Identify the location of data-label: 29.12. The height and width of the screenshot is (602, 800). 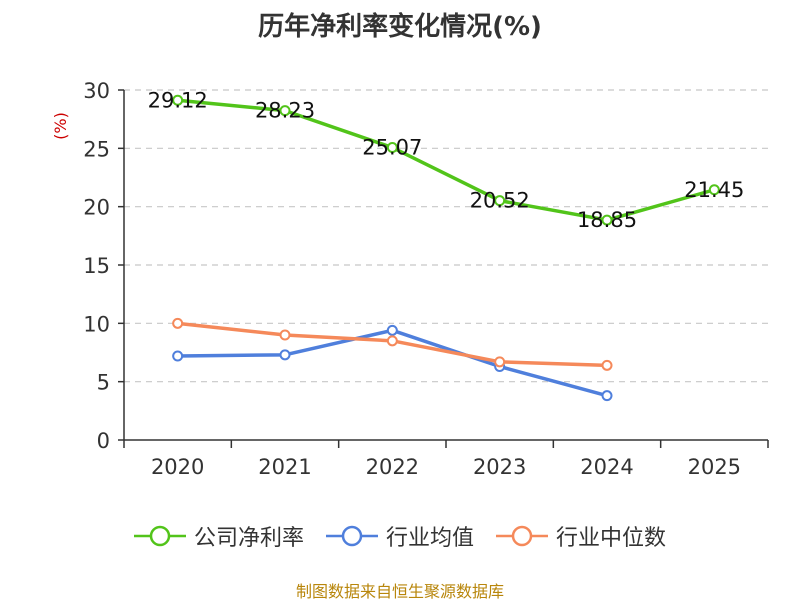
(178, 100).